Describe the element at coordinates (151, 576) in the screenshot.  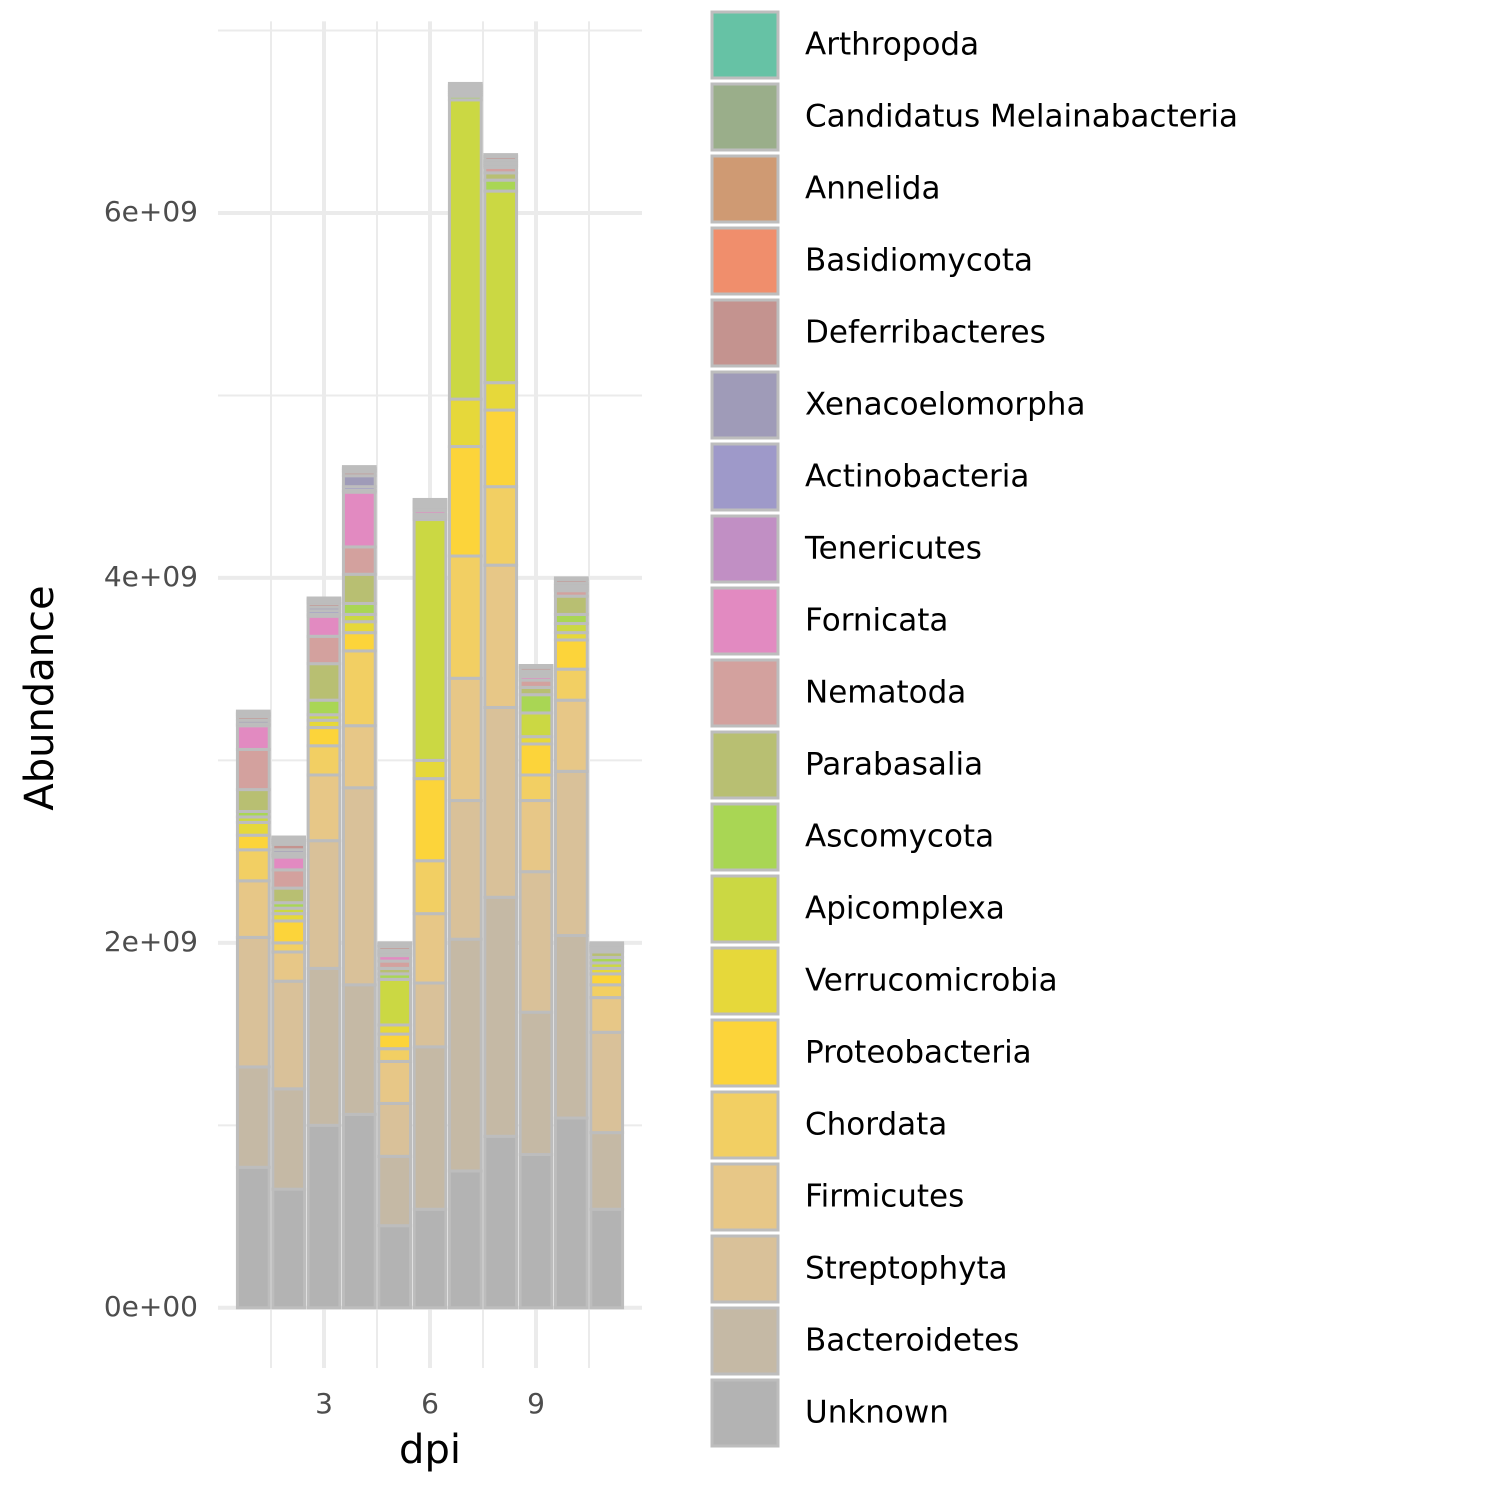
I see `y-tick-label: 4e+09` at that location.